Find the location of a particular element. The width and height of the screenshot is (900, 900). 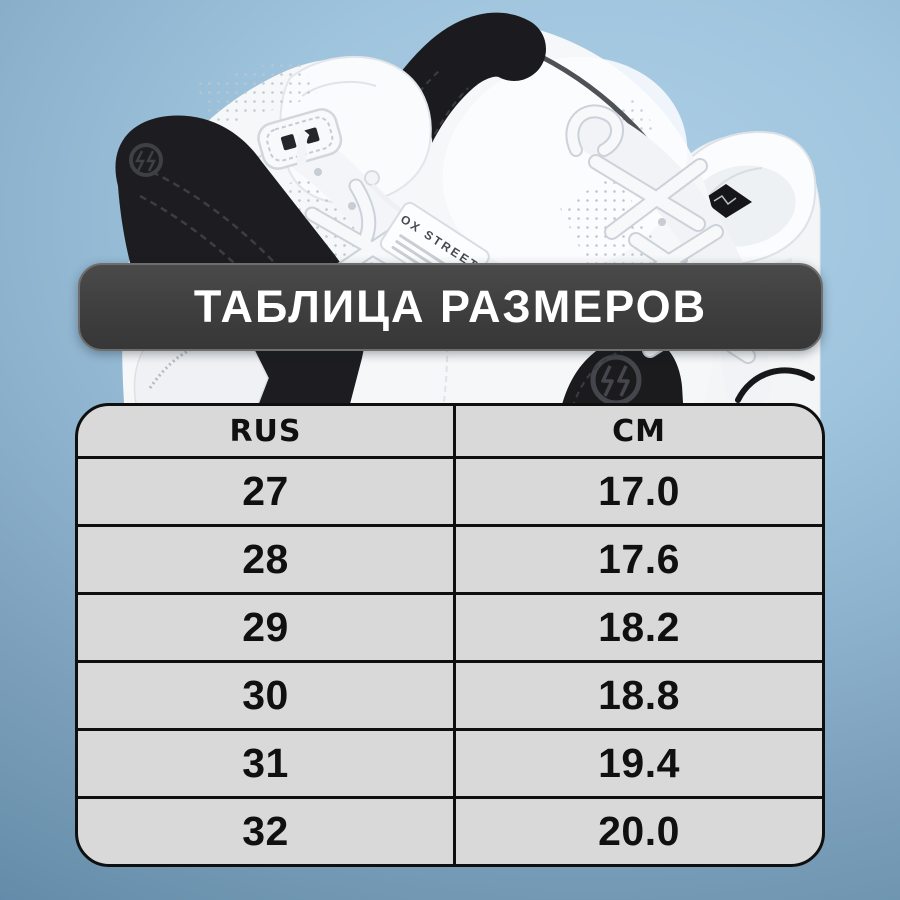

rus-cell: 32 is located at coordinates (267, 831).